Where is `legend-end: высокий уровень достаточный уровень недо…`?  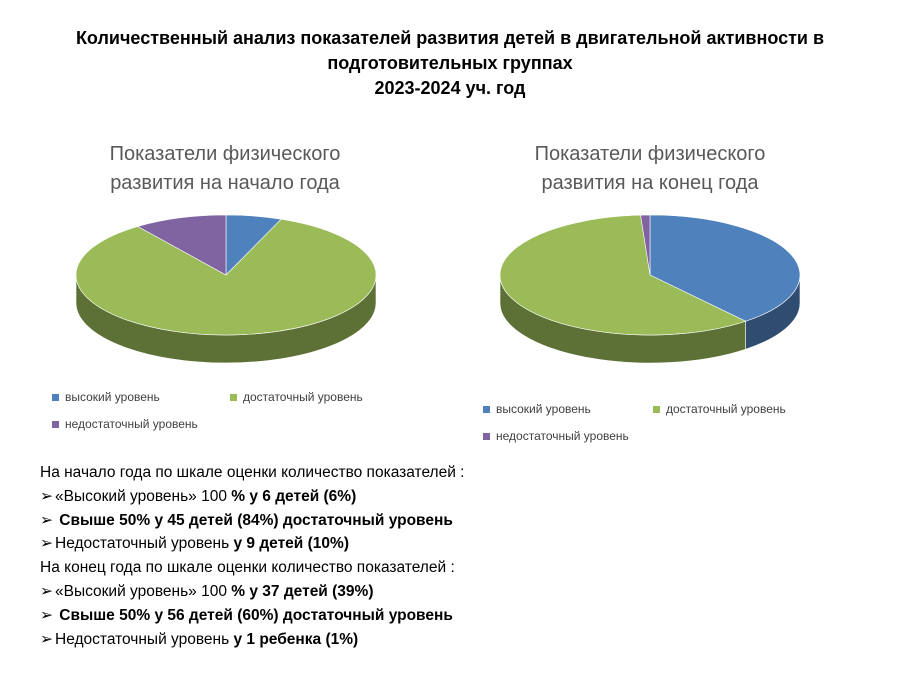 legend-end: высокий уровень достаточный уровень недо… is located at coordinates (663, 427).